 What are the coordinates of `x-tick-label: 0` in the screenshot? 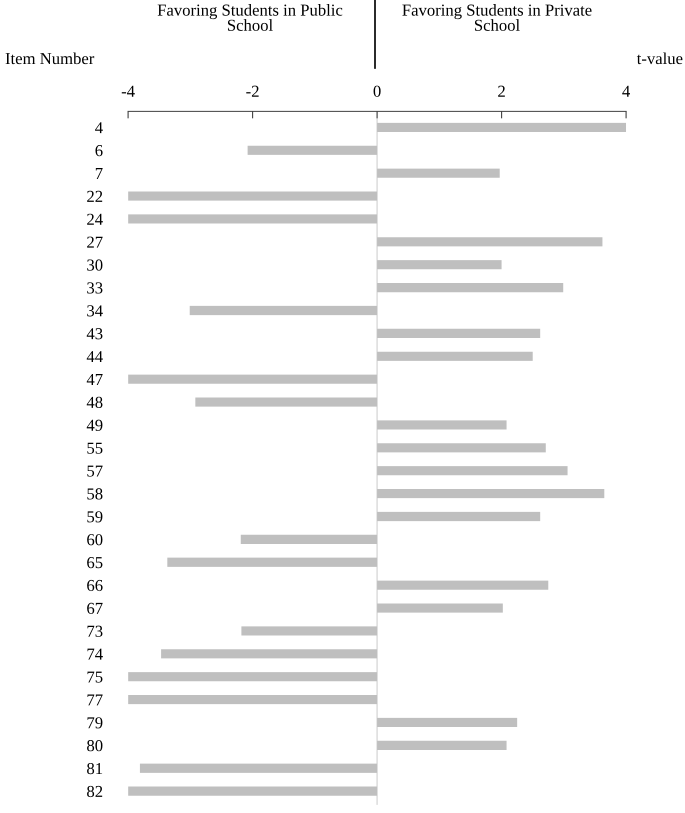 It's located at (377, 91).